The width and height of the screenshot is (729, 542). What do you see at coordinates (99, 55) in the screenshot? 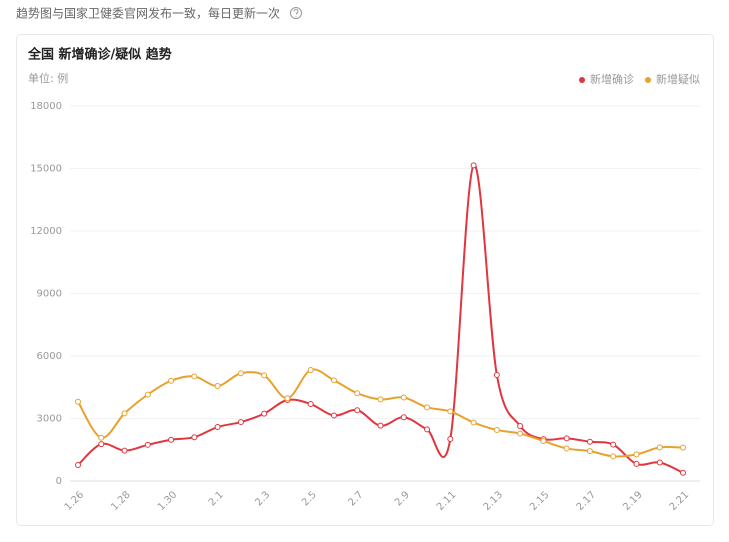
I see `chart-title: 全国 新增确诊/疑似 趋势` at bounding box center [99, 55].